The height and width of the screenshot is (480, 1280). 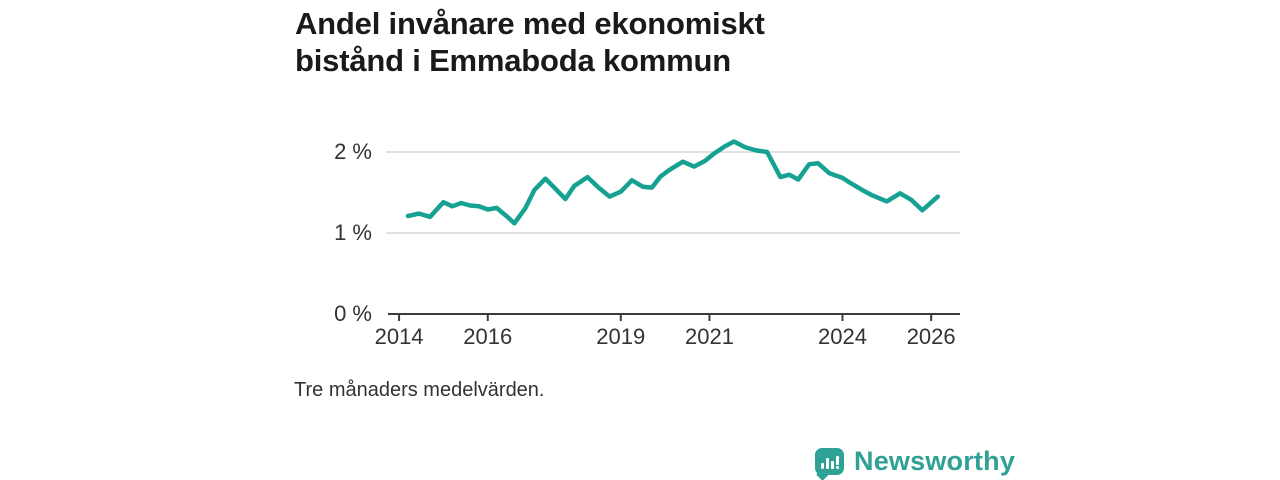 What do you see at coordinates (353, 232) in the screenshot?
I see `y-tick-label: 1 %` at bounding box center [353, 232].